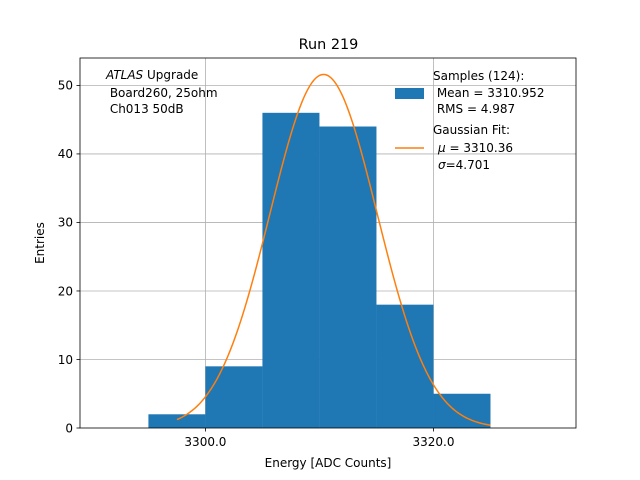  Describe the element at coordinates (65, 223) in the screenshot. I see `y-tick-label: 30` at that location.